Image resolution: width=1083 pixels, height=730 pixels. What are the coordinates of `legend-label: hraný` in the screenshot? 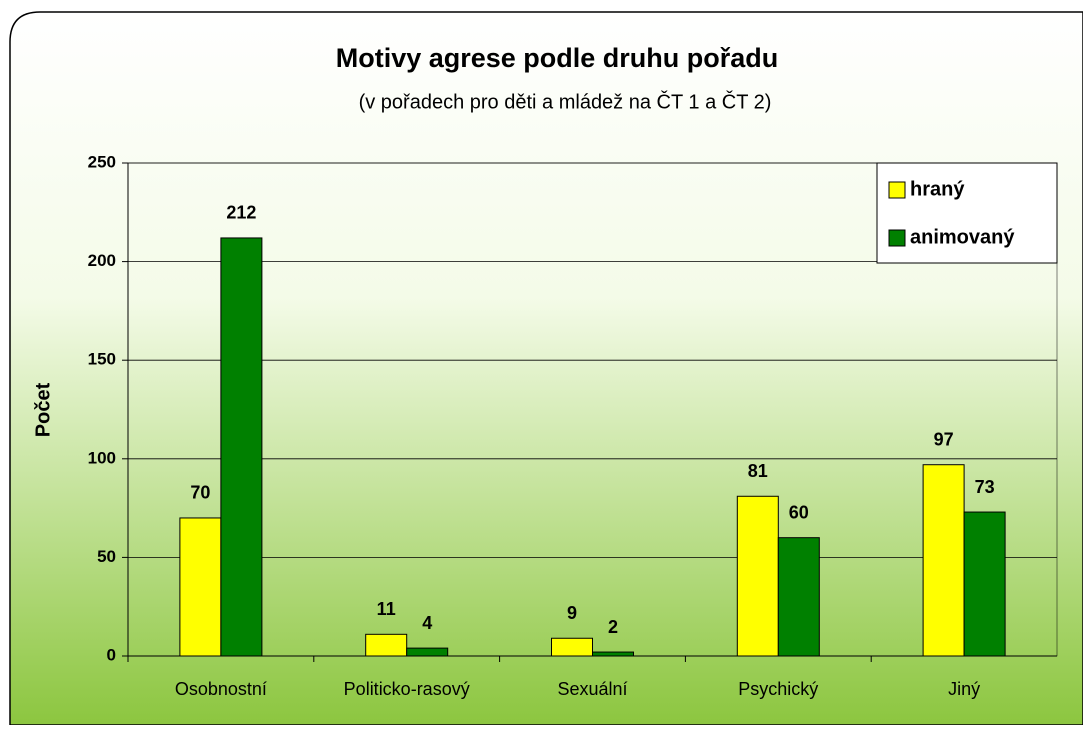 It's located at (937, 189).